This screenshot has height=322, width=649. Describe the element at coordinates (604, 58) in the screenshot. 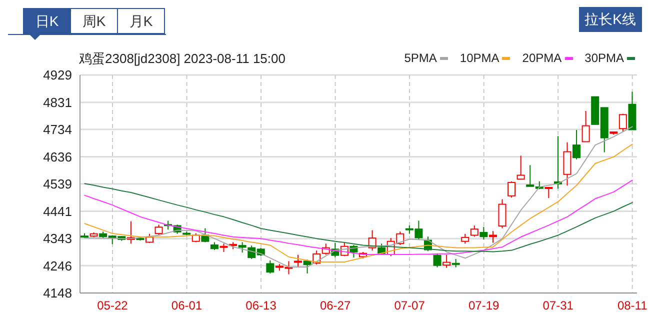

I see `legend-label: 30PMA` at that location.